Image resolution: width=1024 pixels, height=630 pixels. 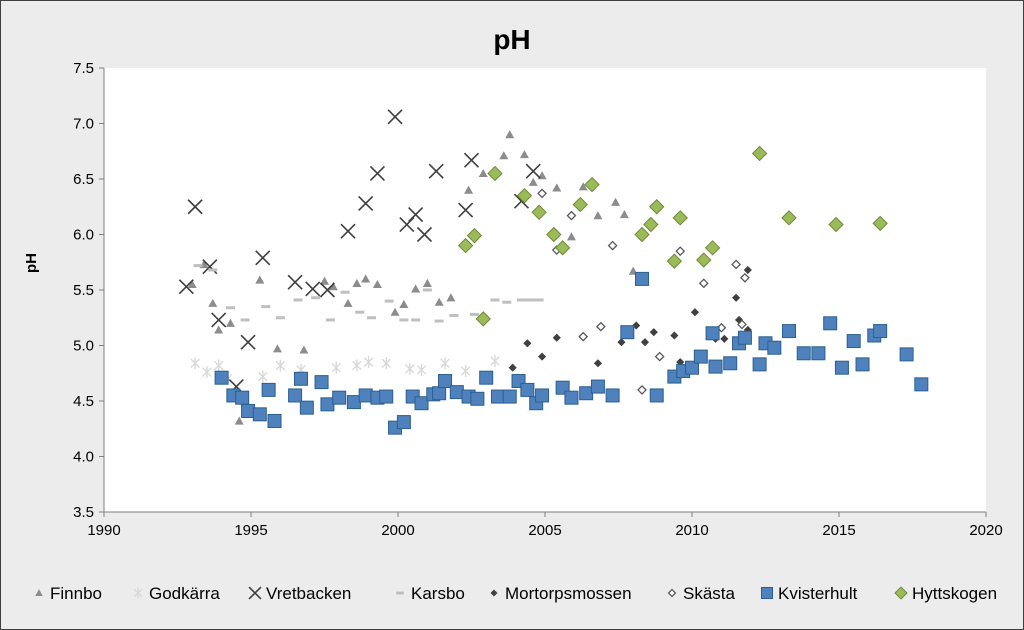 What do you see at coordinates (709, 593) in the screenshot?
I see `legend-label-sk-sta: Skästa` at bounding box center [709, 593].